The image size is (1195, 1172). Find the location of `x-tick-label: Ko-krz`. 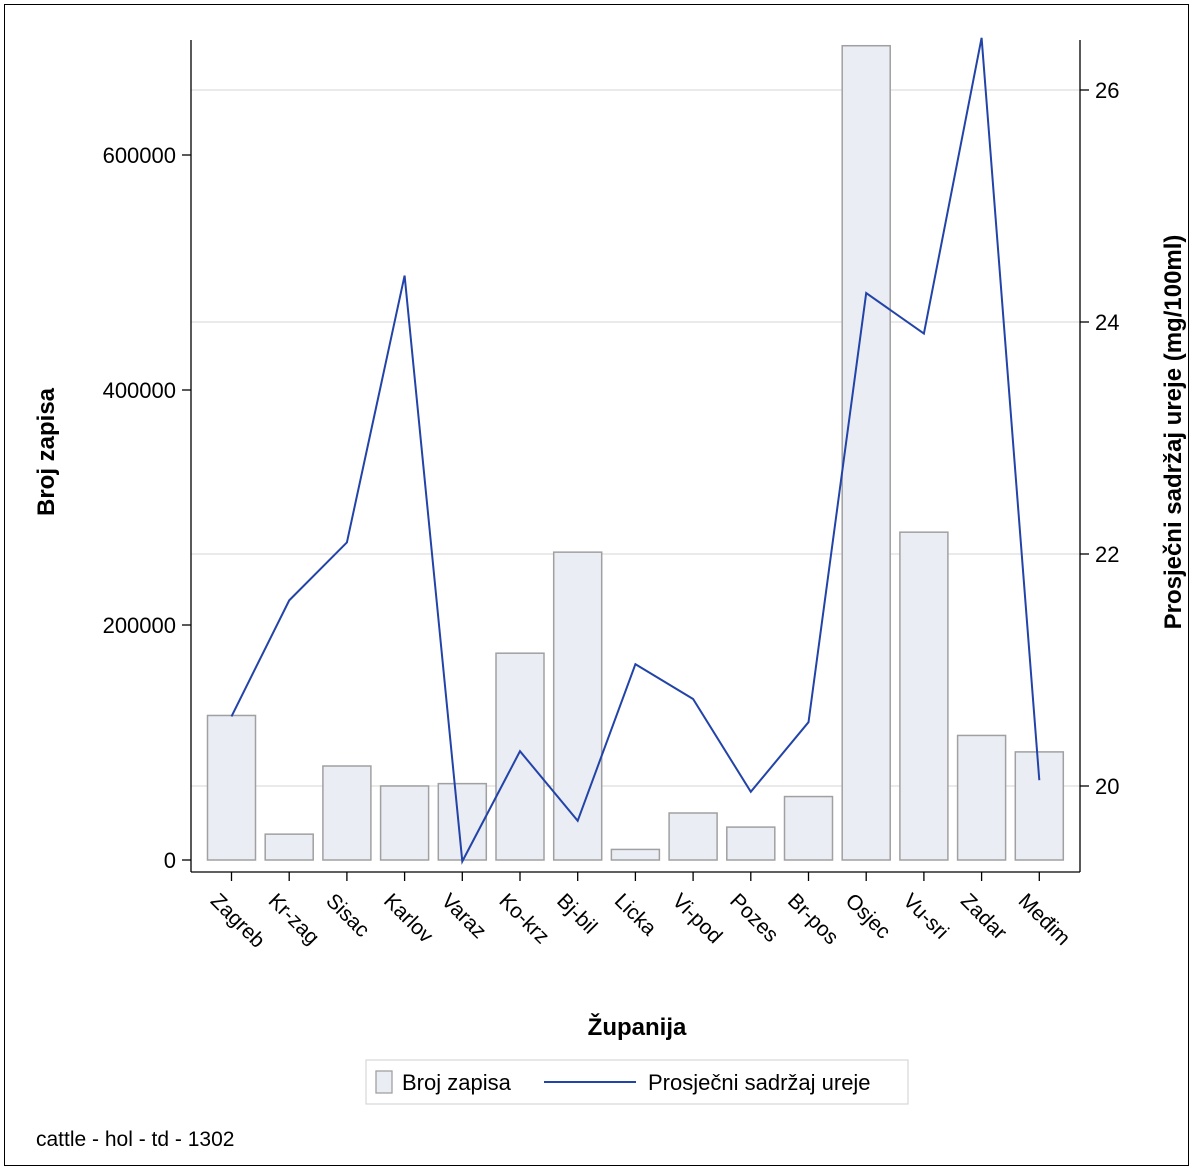

x-tick-label: Ko-krz is located at coordinates (523, 918).